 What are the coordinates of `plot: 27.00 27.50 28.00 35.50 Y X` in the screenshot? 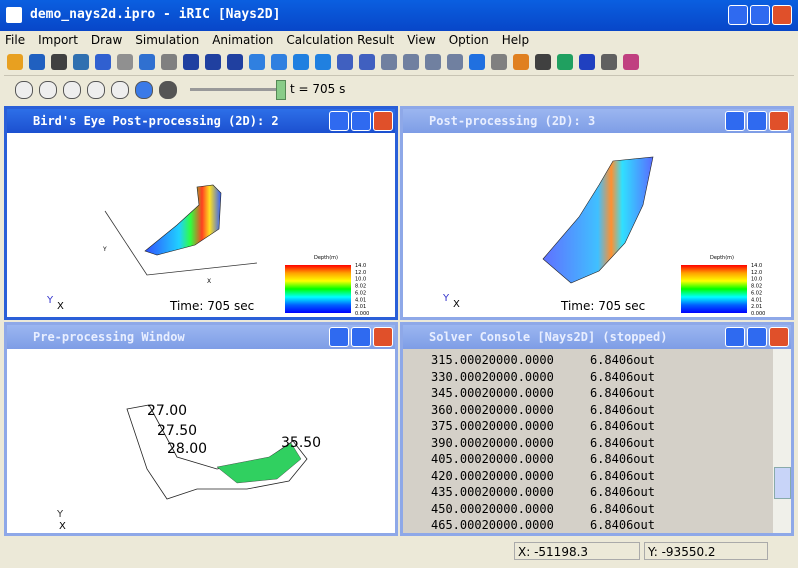 It's located at (188, 467).